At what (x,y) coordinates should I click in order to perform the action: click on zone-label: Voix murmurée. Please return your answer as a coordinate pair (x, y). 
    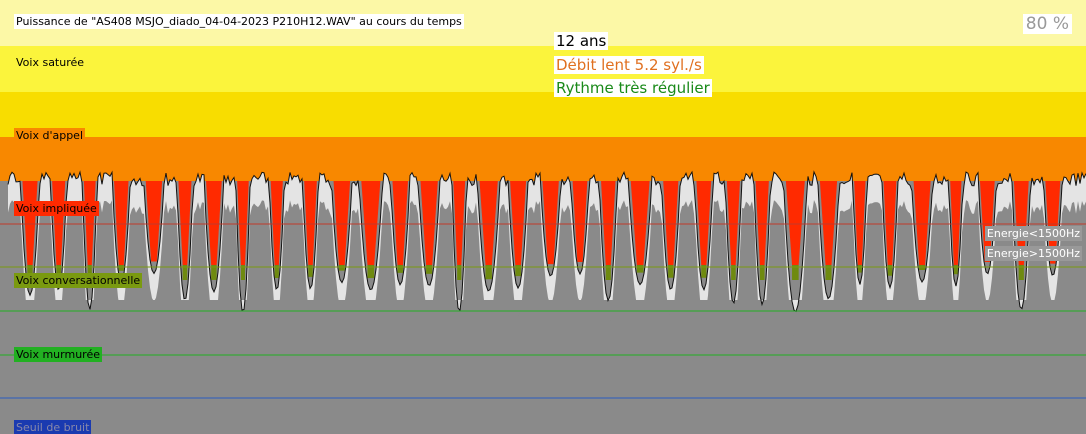
    Looking at the image, I should click on (58, 354).